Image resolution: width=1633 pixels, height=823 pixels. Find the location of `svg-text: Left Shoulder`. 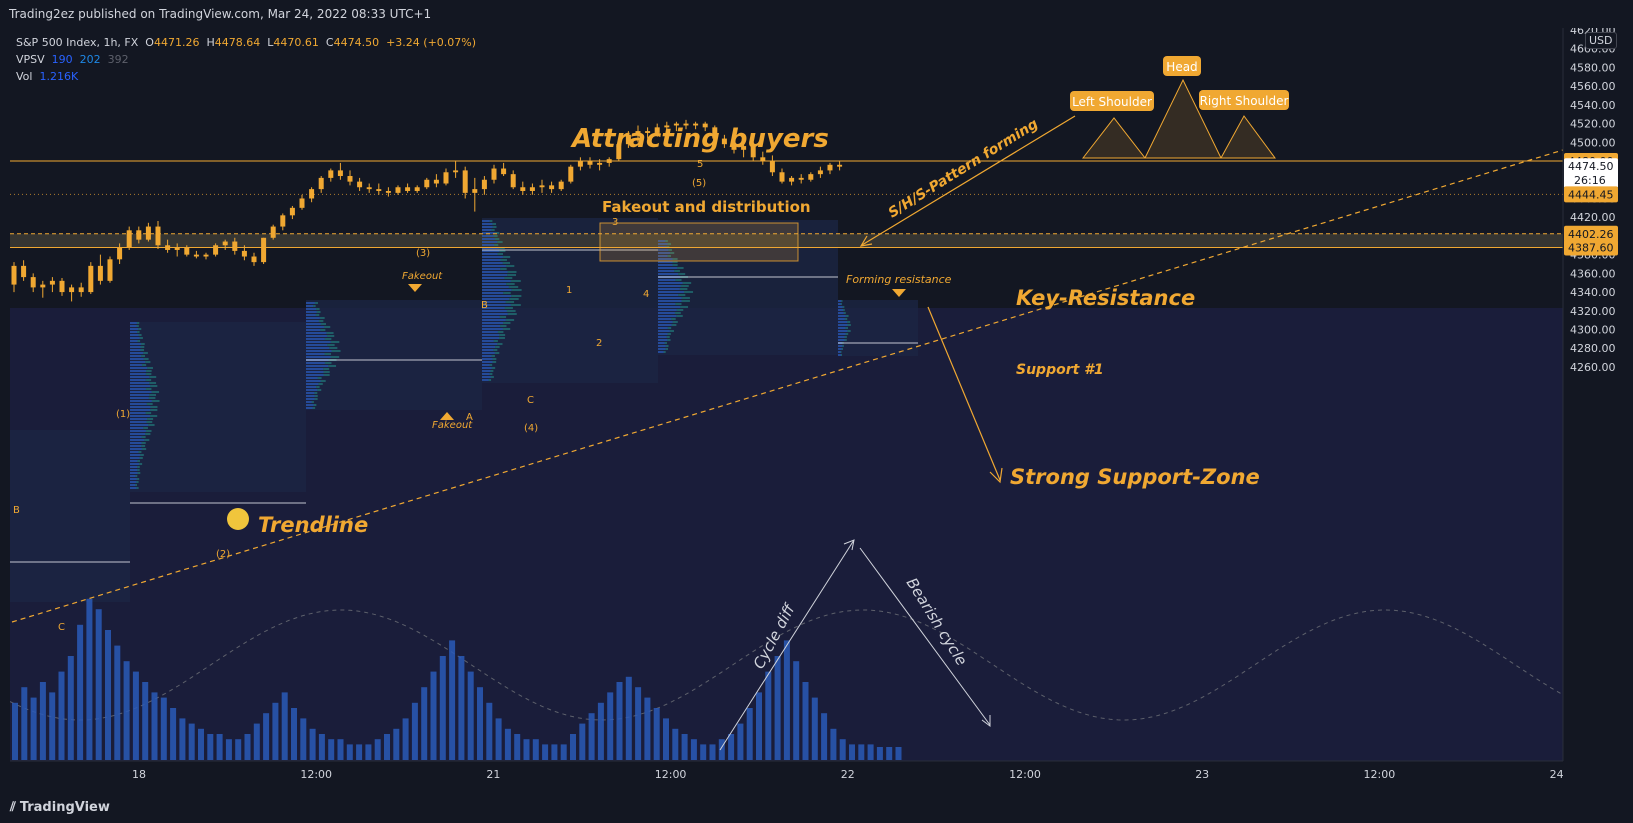

svg-text: Left Shoulder is located at coordinates (1112, 102).